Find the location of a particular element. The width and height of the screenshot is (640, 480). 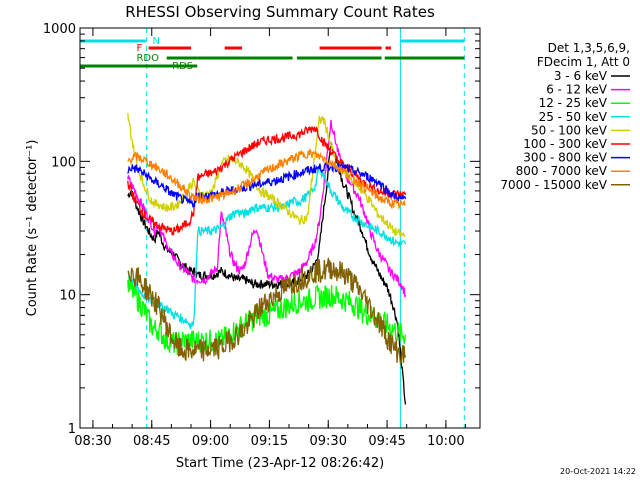

legend-label-3: 12 - 25 keV is located at coordinates (573, 103).